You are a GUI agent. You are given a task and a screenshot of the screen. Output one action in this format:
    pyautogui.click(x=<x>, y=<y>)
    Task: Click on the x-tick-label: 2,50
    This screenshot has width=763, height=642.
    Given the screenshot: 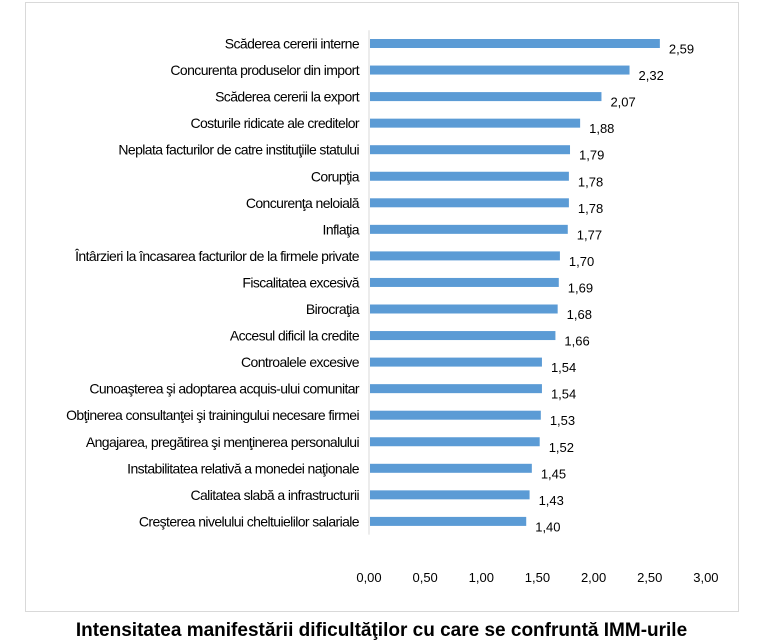 What is the action you would take?
    pyautogui.click(x=649, y=577)
    